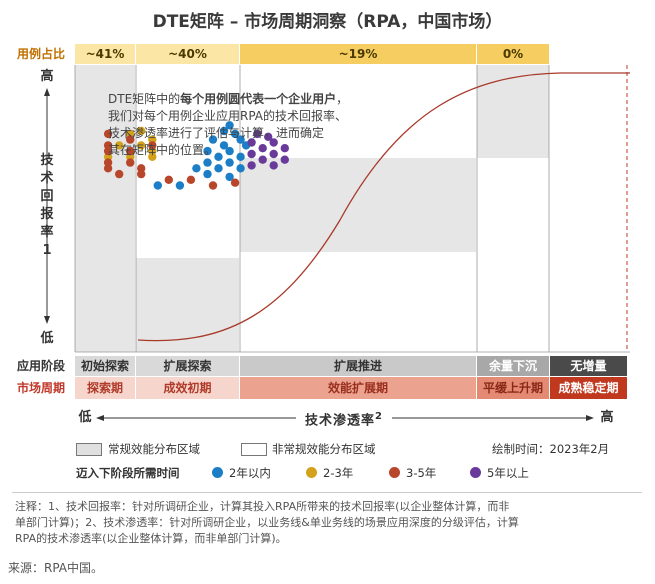 This screenshot has width=655, height=584. What do you see at coordinates (588, 388) in the screenshot?
I see `cycle-mature: 成熟稳定期` at bounding box center [588, 388].